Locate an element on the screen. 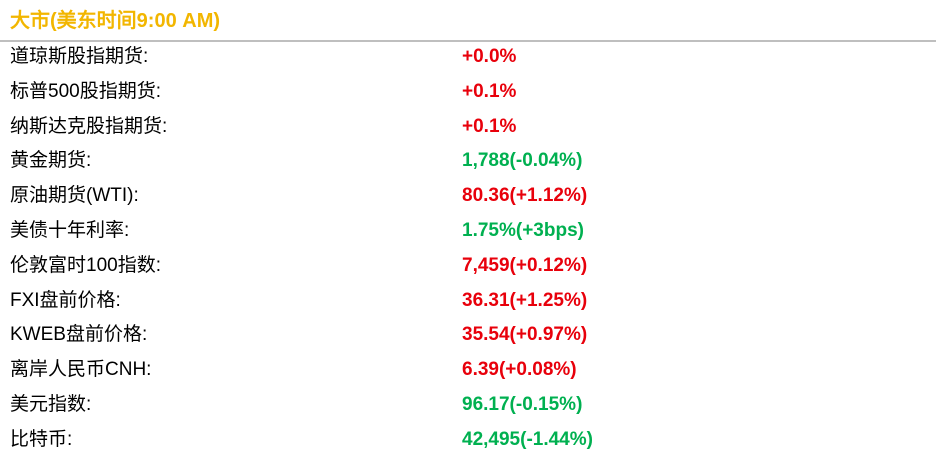 The image size is (936, 466). row-value: 7,459(+0.12%) is located at coordinates (525, 265).